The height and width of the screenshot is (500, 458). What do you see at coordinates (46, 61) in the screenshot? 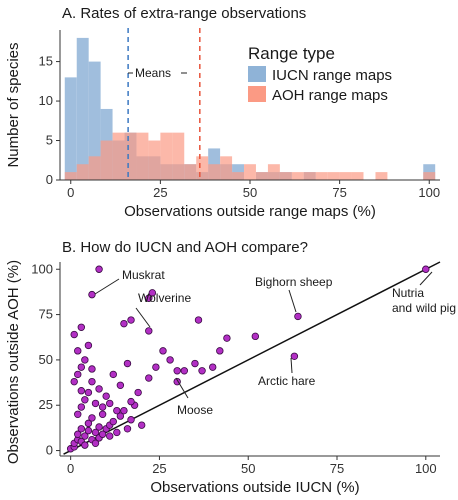
I see `y-tick-label: 15` at bounding box center [46, 61].